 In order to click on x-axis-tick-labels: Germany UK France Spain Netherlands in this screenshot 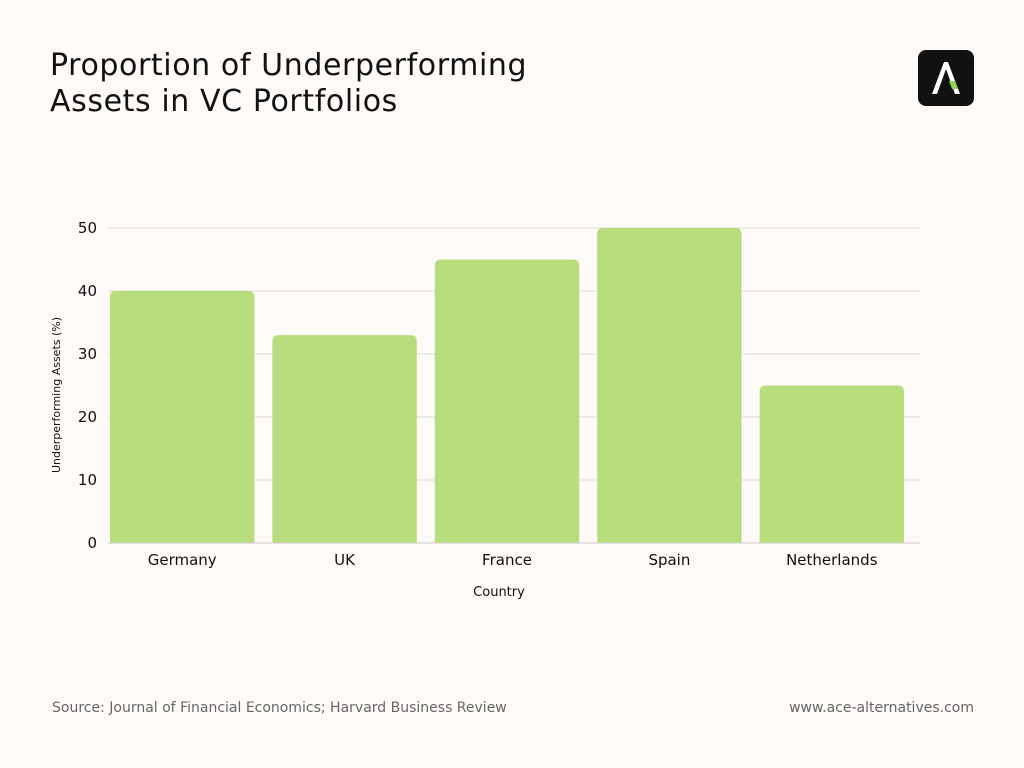, I will do `click(513, 560)`.